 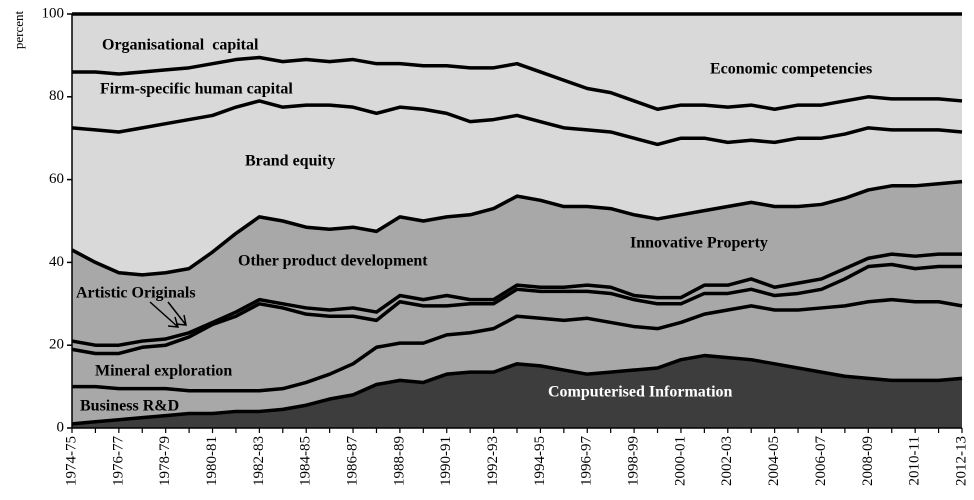 I want to click on x-tick-label: 1988-89, so click(x=399, y=461).